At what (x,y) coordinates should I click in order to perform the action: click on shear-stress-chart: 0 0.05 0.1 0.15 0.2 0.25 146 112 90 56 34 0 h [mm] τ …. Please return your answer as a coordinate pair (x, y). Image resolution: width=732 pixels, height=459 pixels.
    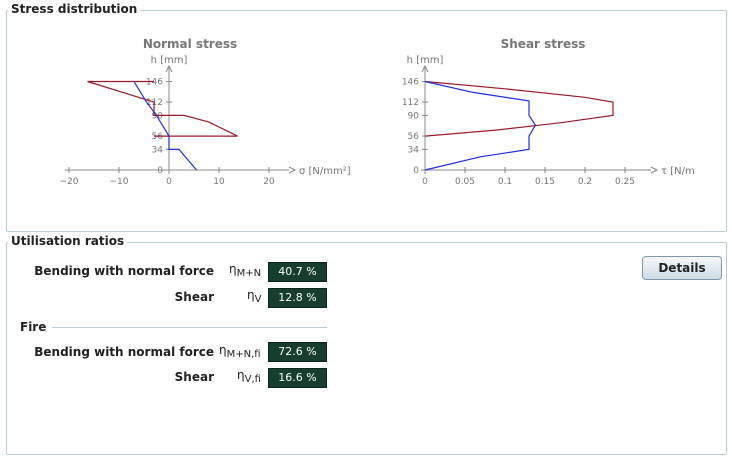
    Looking at the image, I should click on (548, 121).